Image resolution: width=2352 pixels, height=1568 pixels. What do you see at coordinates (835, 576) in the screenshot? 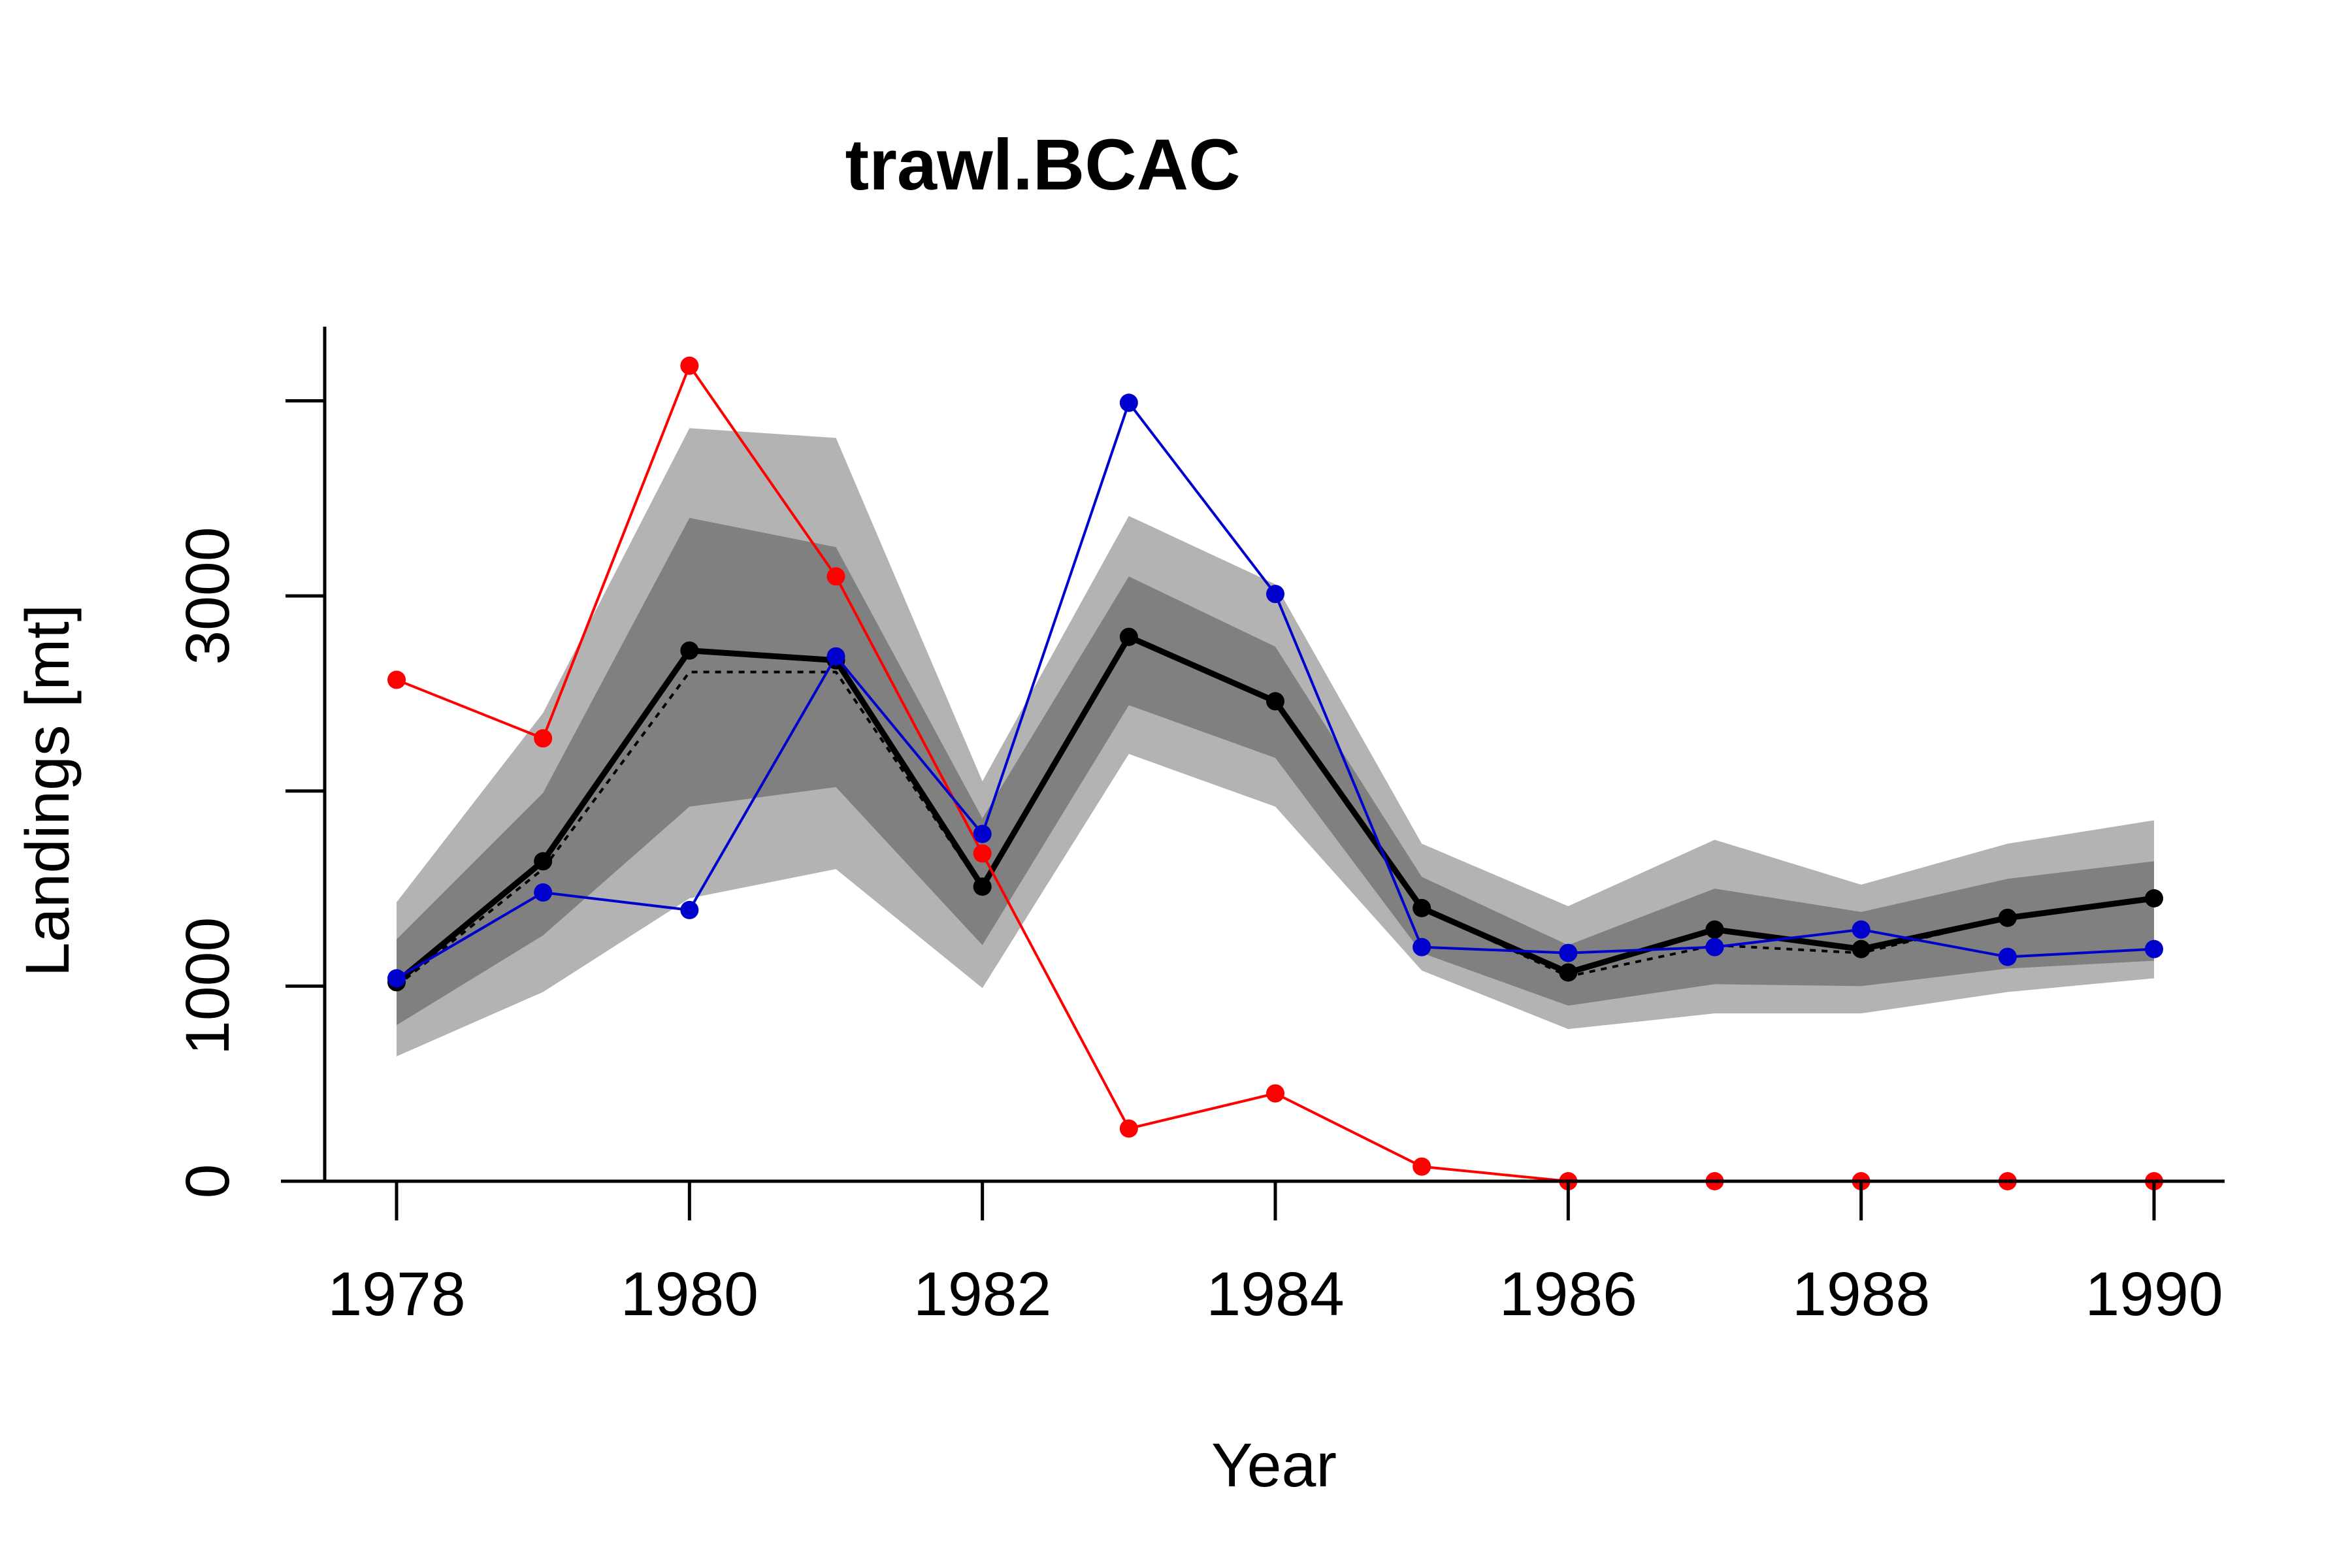
I see `data-point-observed-red-1981` at bounding box center [835, 576].